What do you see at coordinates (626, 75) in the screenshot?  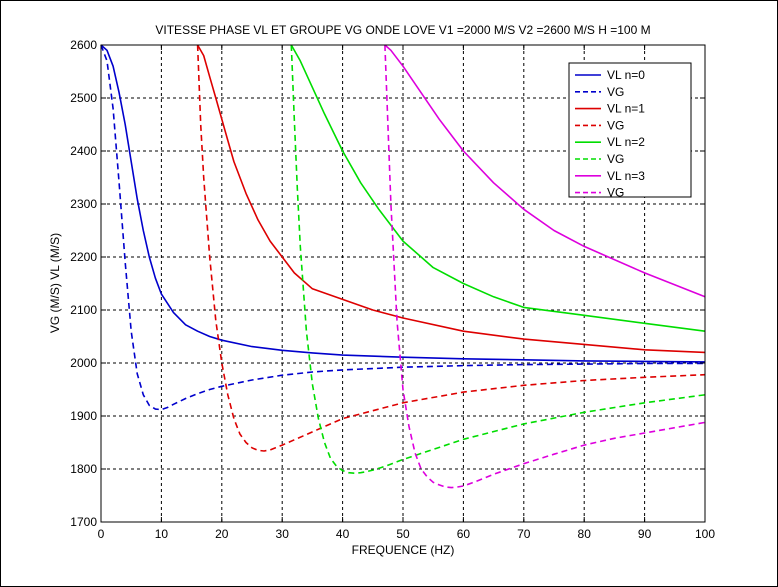 I see `legend-label: VL n=0` at bounding box center [626, 75].